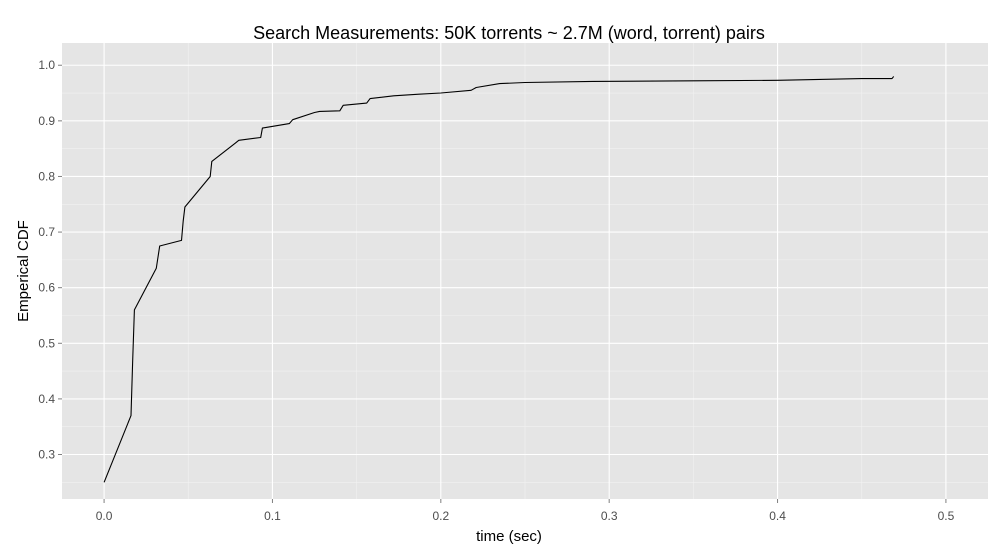  I want to click on y-tick-label: 0.7, so click(46, 232).